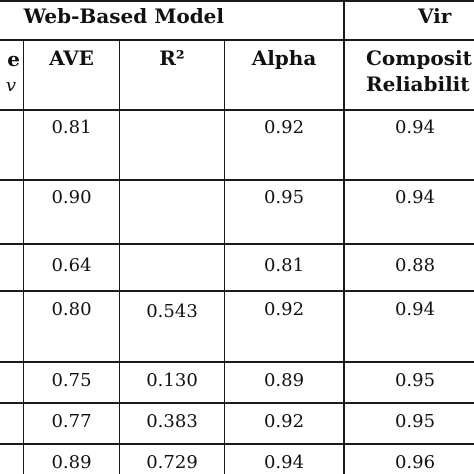  Describe the element at coordinates (284, 197) in the screenshot. I see `table-cell-alpha: 0.95` at that location.